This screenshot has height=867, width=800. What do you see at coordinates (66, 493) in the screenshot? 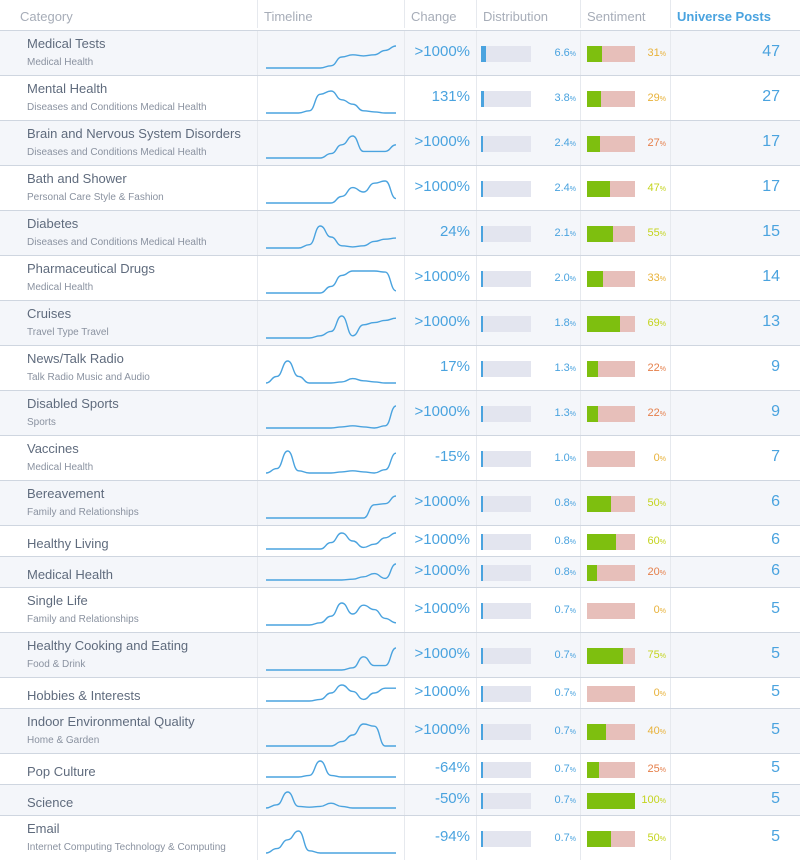
I see `category-name: Bereavement` at bounding box center [66, 493].